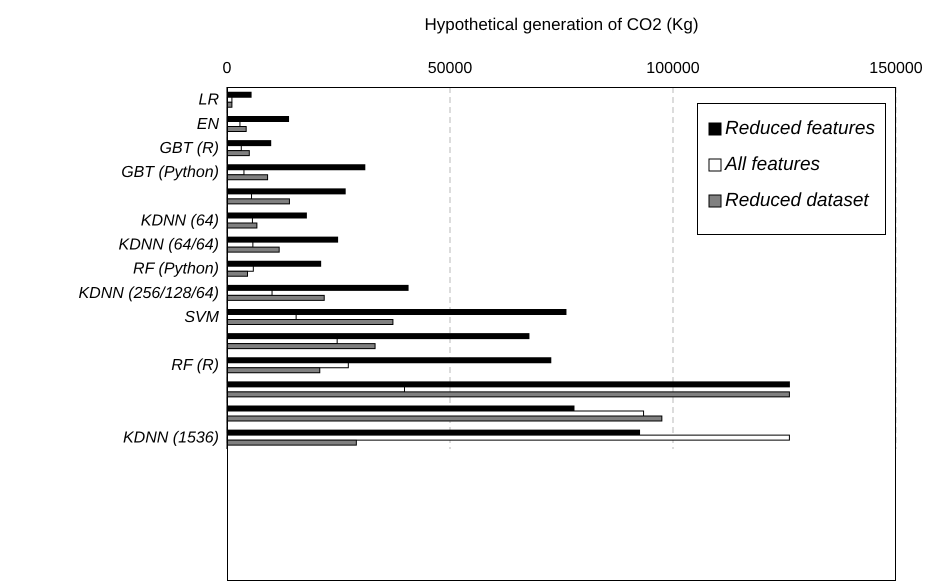 This screenshot has width=938, height=586. I want to click on legend-label: All features, so click(772, 165).